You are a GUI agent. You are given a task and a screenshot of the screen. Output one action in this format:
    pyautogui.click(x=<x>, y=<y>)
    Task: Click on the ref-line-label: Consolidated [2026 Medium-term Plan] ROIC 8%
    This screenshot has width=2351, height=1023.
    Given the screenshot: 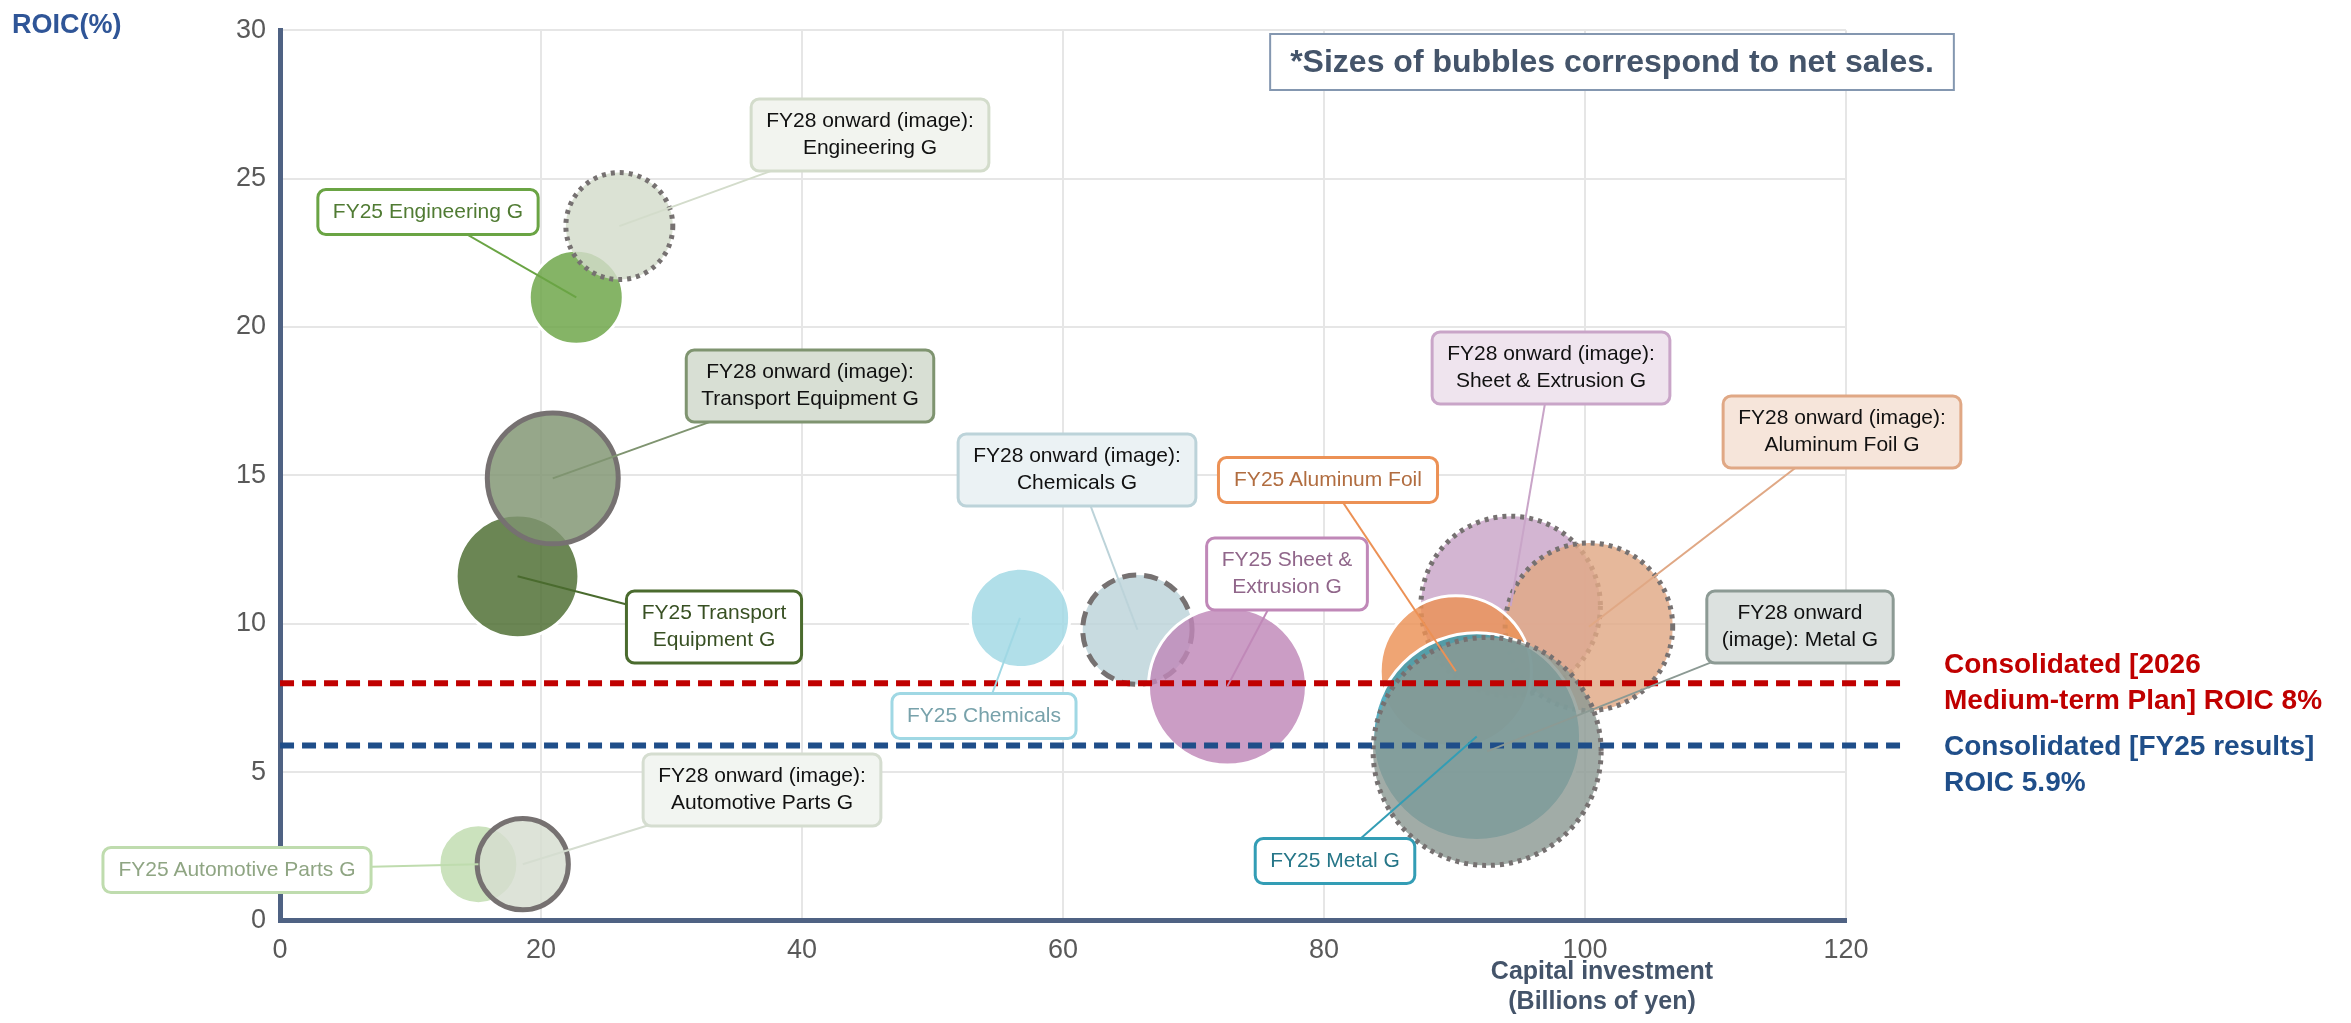 What is the action you would take?
    pyautogui.click(x=2133, y=681)
    